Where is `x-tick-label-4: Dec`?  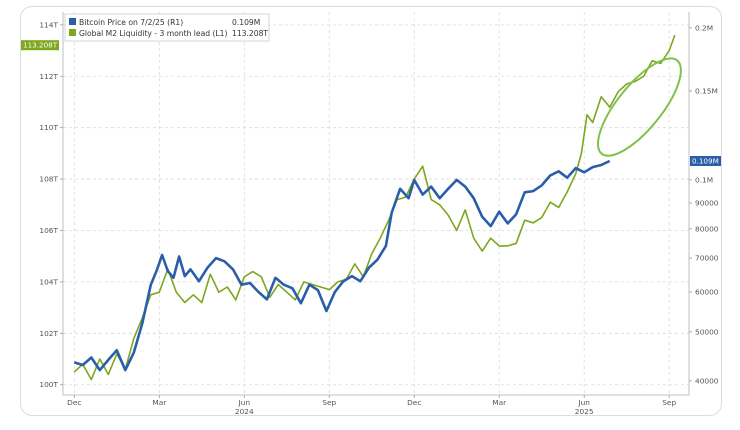
x-tick-label-4: Dec is located at coordinates (414, 402).